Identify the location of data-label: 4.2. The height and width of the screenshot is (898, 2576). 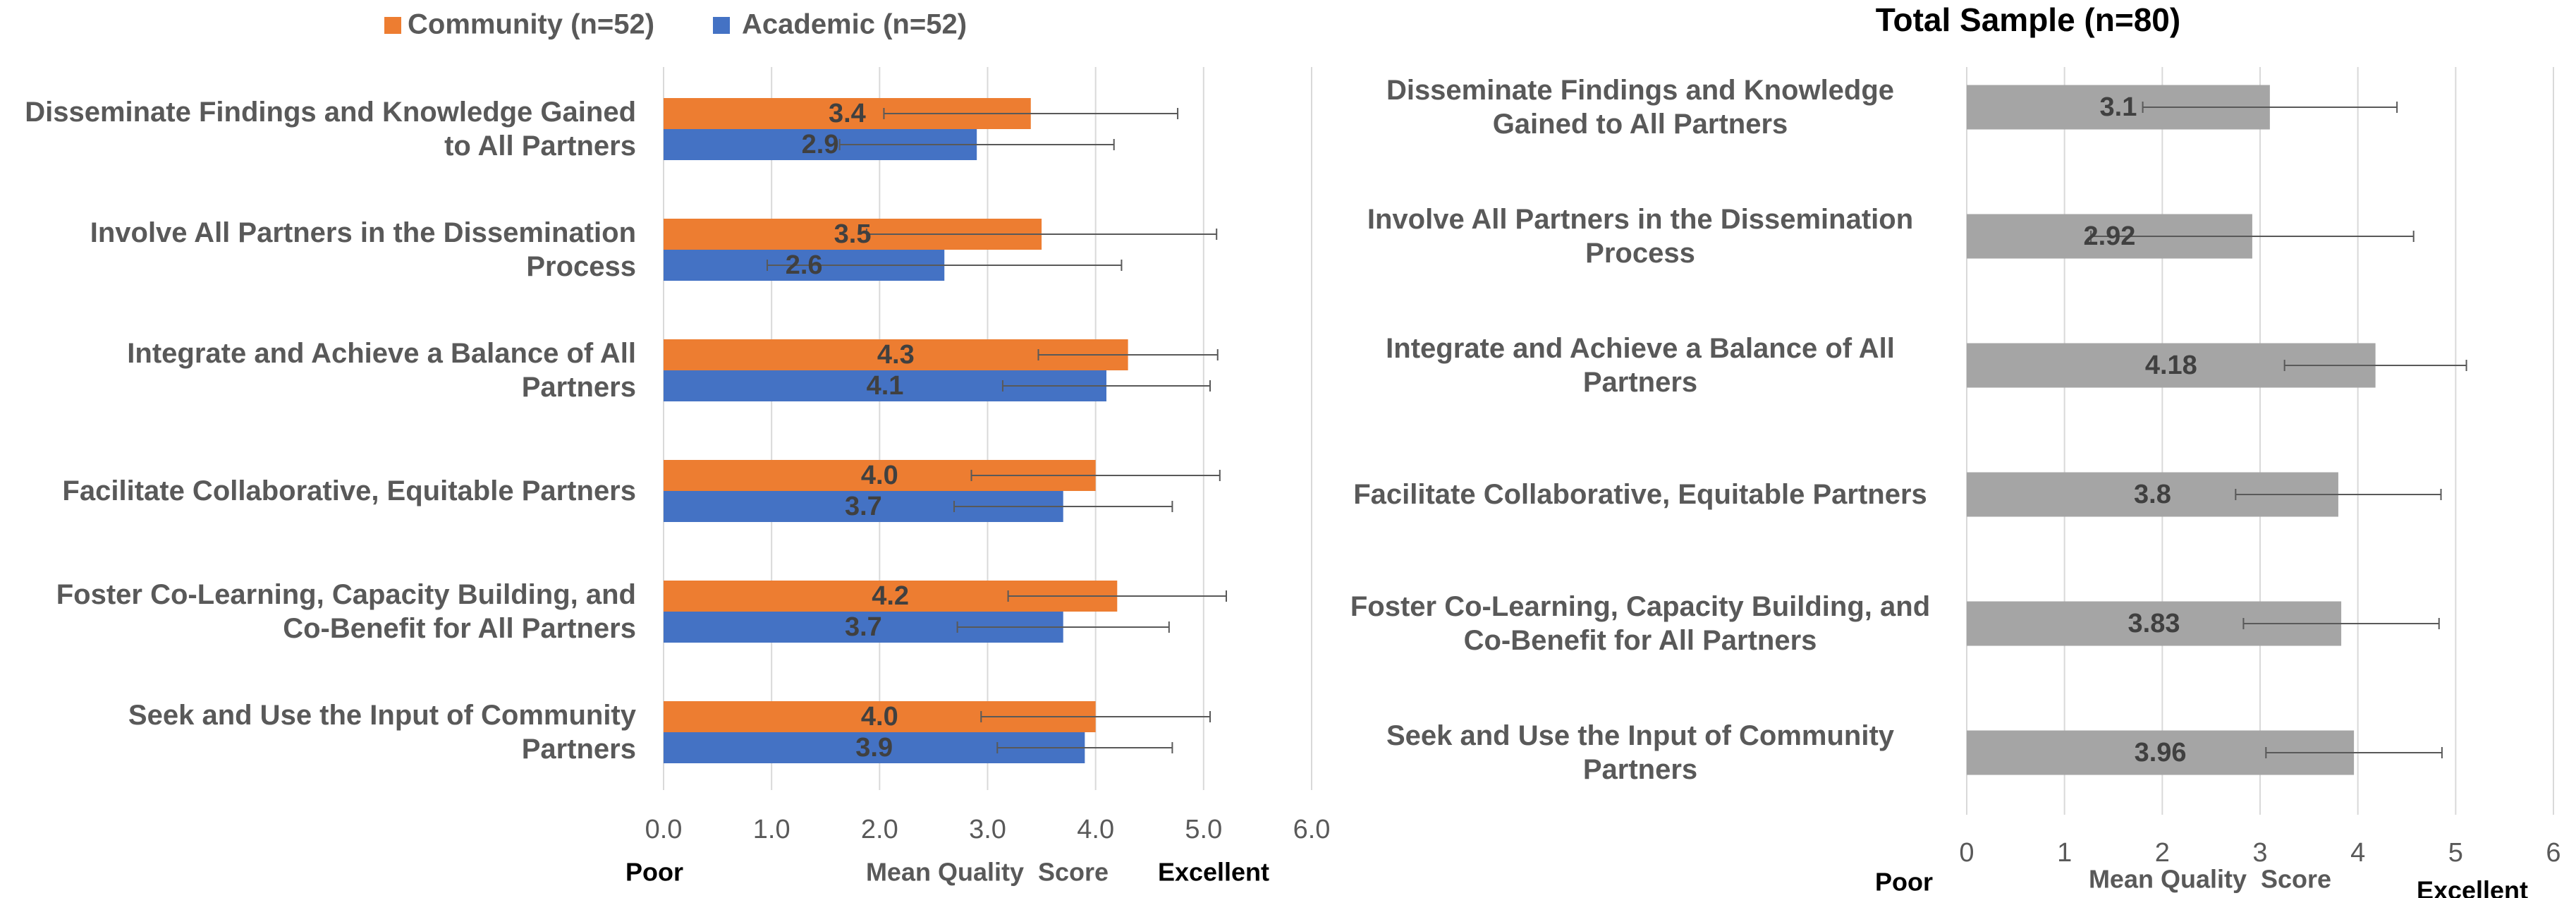
(891, 596).